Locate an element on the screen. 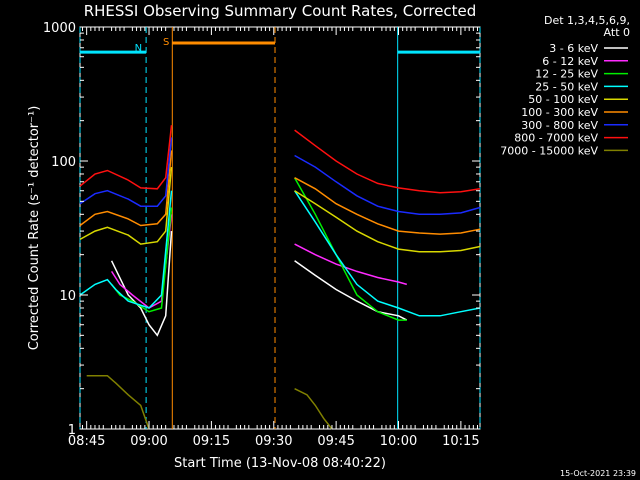 The image size is (640, 480). x-tick-label: 10:15 is located at coordinates (460, 441).